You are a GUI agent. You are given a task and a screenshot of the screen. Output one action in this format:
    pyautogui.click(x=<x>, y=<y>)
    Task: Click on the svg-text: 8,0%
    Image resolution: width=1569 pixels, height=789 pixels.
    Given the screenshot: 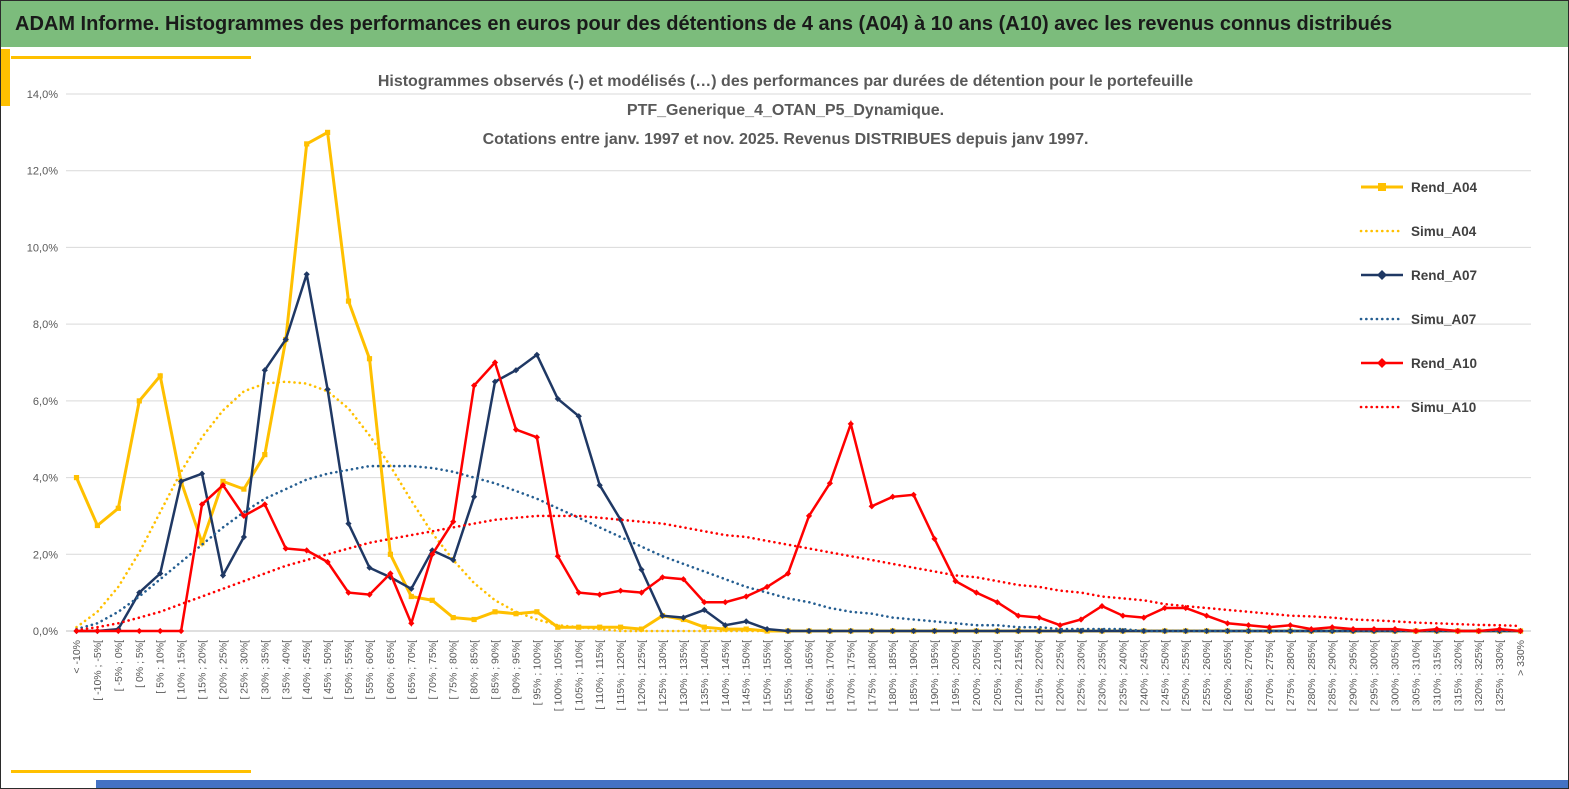 What is the action you would take?
    pyautogui.click(x=45, y=325)
    